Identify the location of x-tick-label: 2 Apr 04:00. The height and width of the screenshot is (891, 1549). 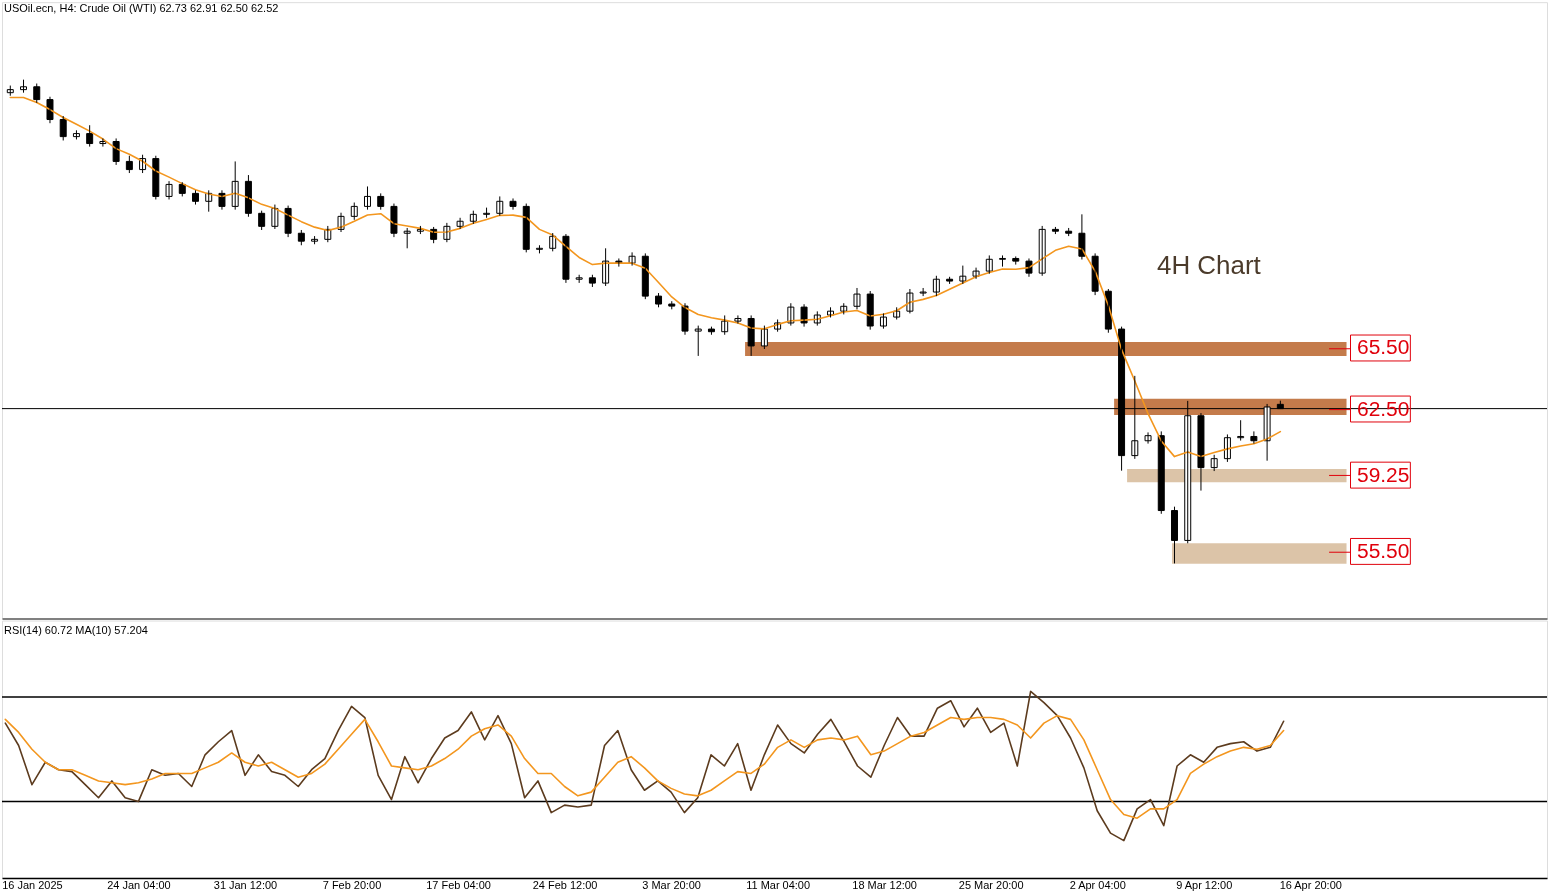
(1097, 885).